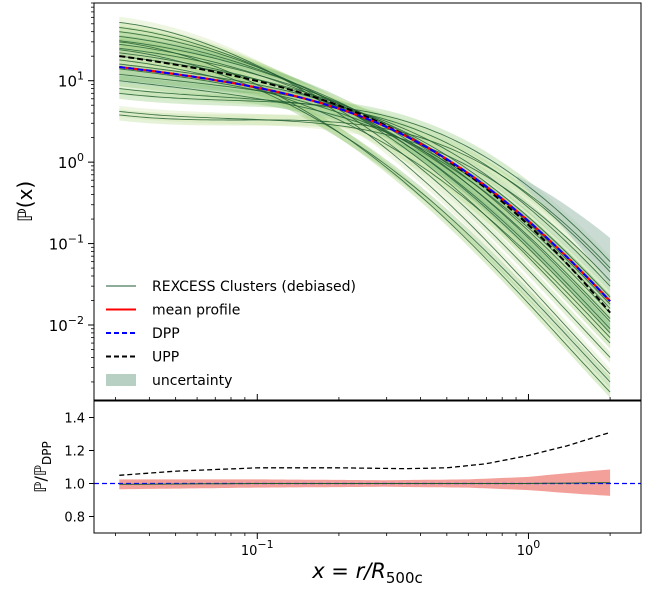 This screenshot has height=589, width=657. Describe the element at coordinates (42, 467) in the screenshot. I see `bottom-y-axis-label: ℙ/ℙDPP` at that location.